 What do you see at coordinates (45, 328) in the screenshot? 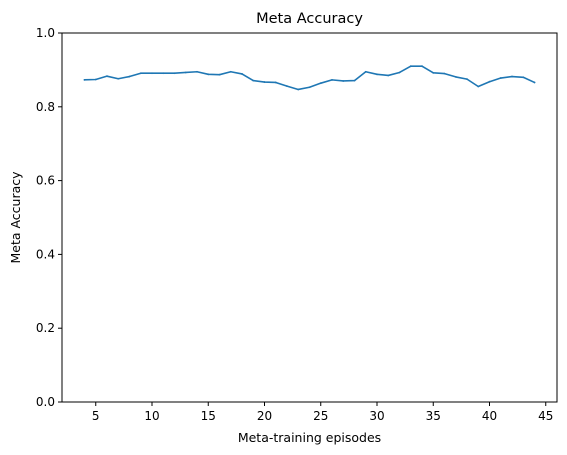
I see `y-tick-label: 0.2` at bounding box center [45, 328].